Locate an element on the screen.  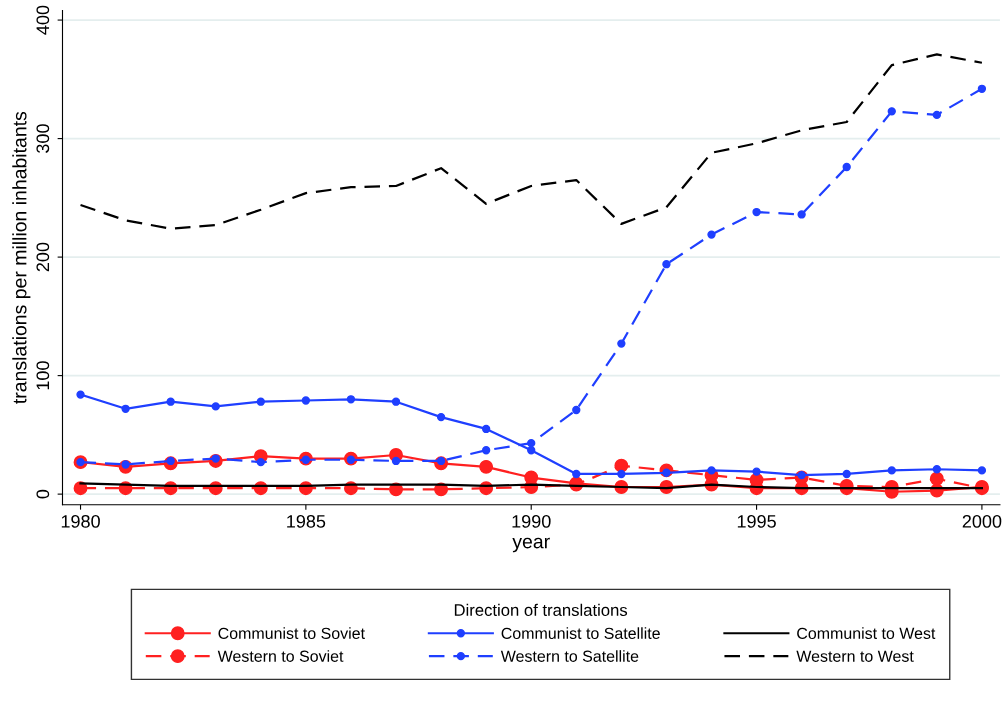
x-tick-label: 1995 is located at coordinates (756, 521).